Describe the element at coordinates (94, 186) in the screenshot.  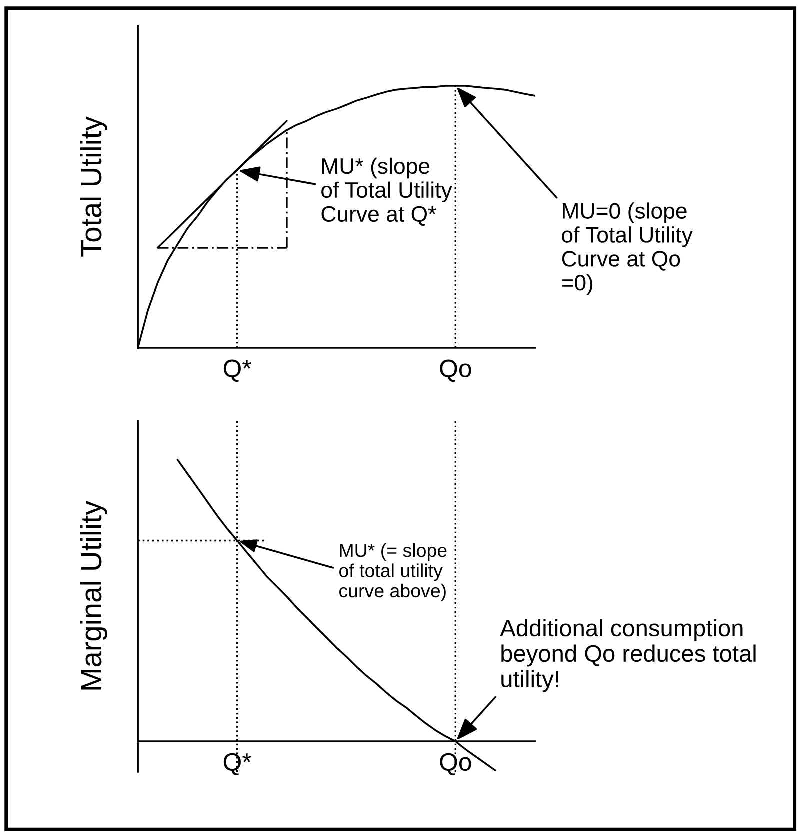
I see `y-axis-title: Total Utility` at that location.